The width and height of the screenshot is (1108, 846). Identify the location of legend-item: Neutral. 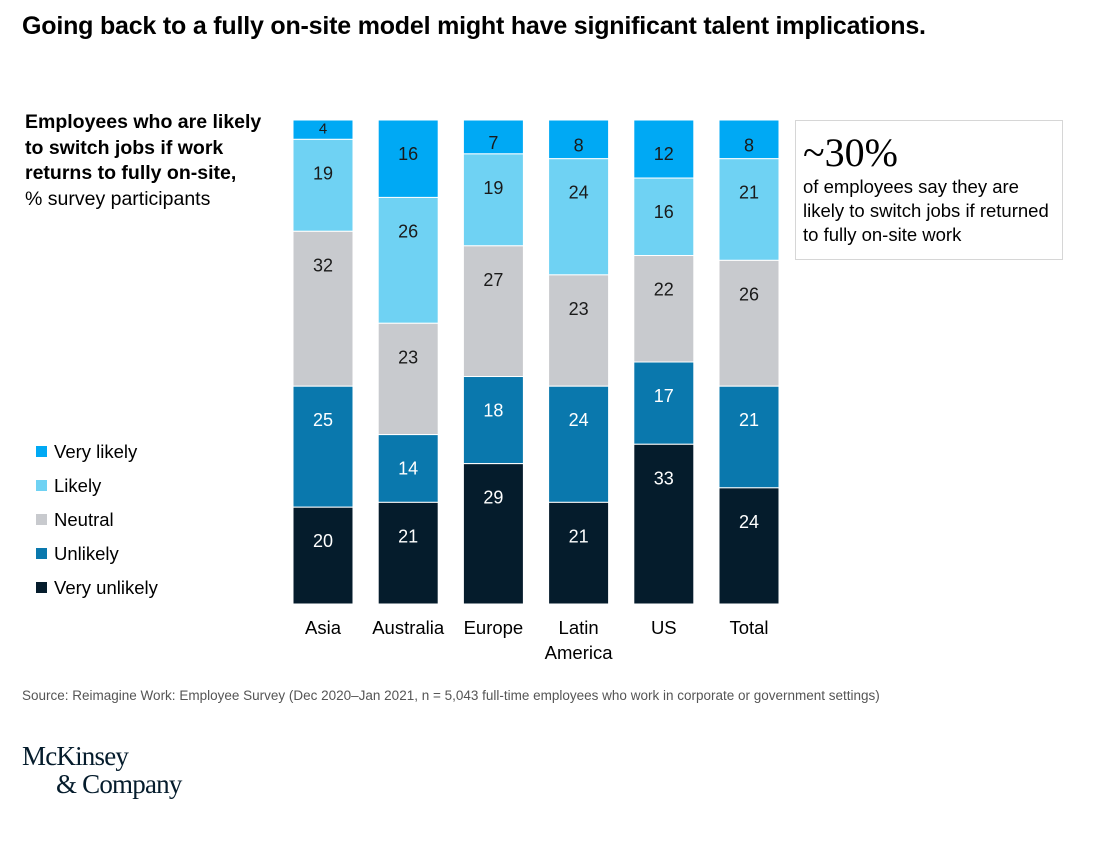
(97, 525).